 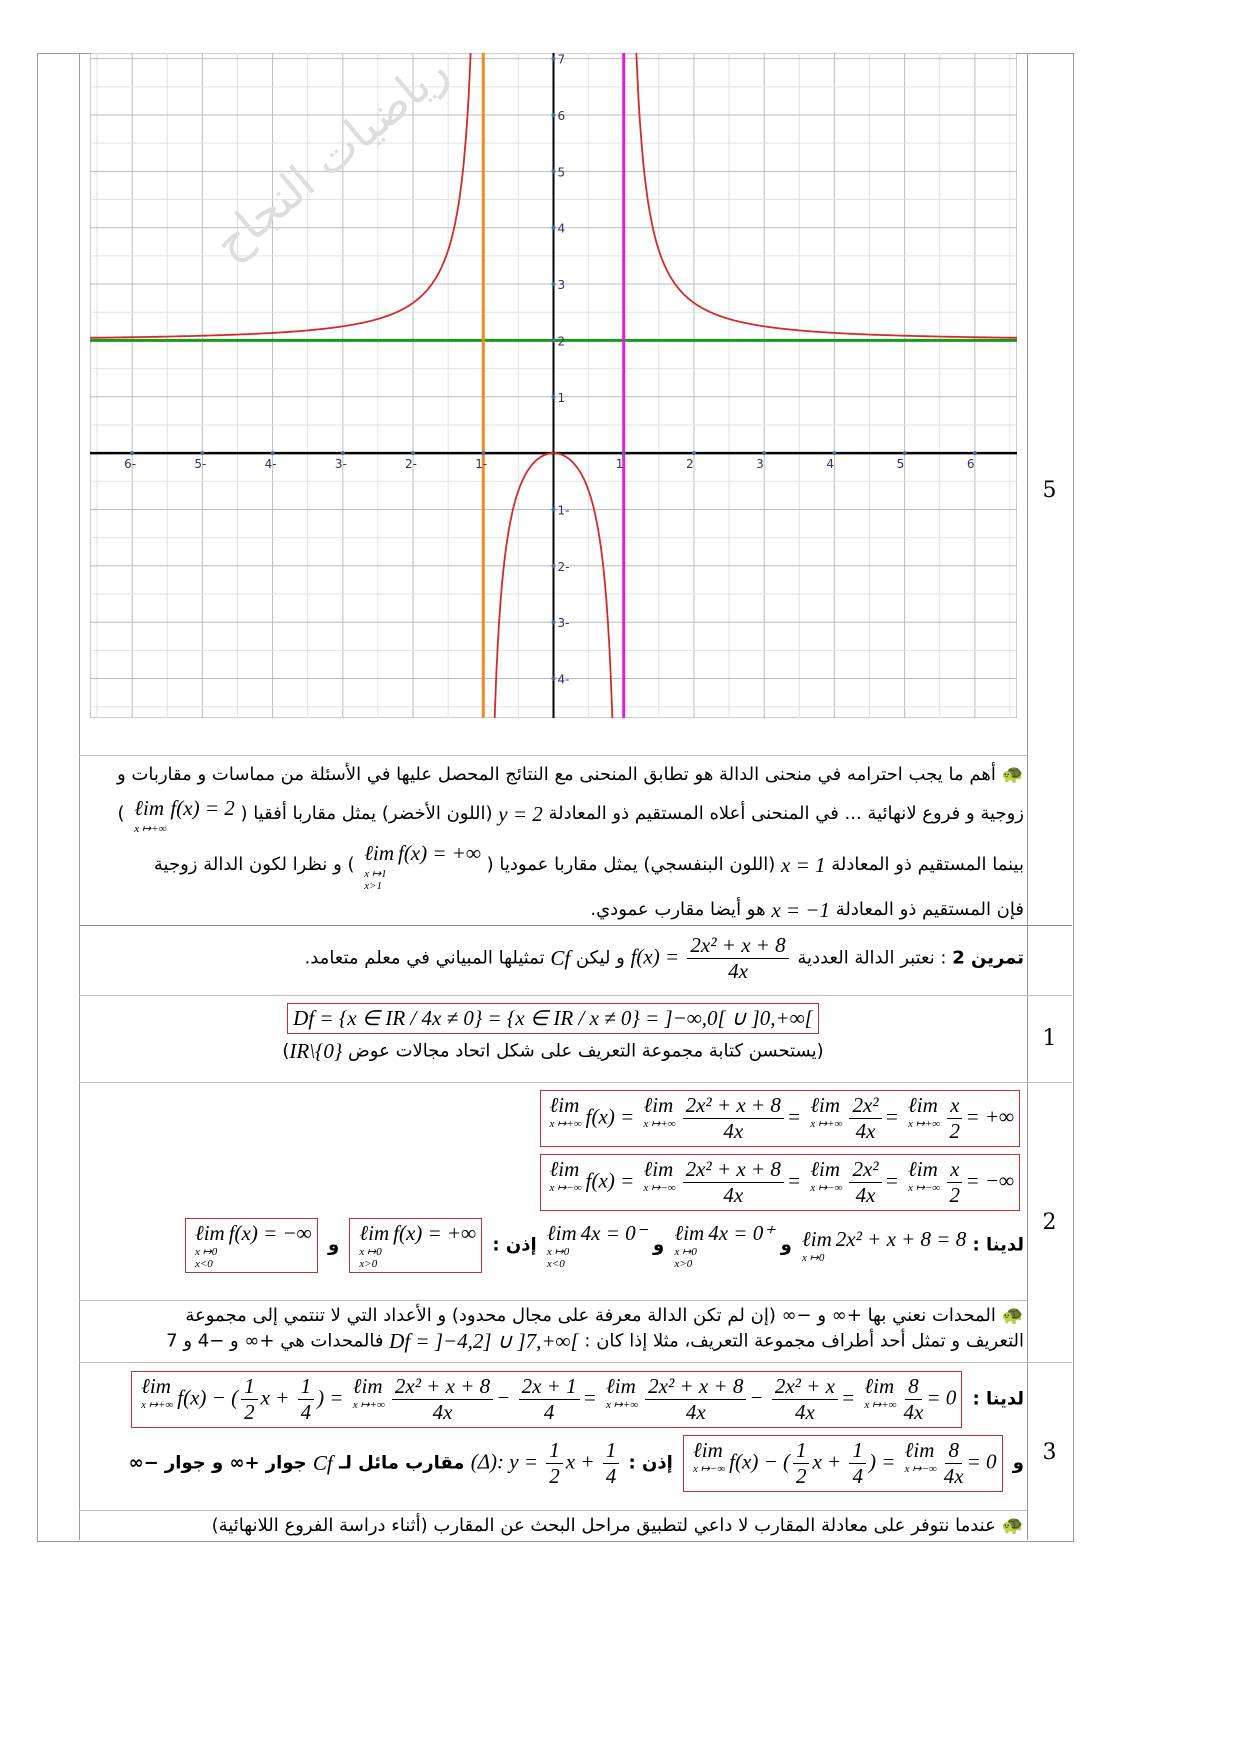 I want to click on math-expression: f(x) = 2x² + x + 8 4x, so click(x=711, y=958).